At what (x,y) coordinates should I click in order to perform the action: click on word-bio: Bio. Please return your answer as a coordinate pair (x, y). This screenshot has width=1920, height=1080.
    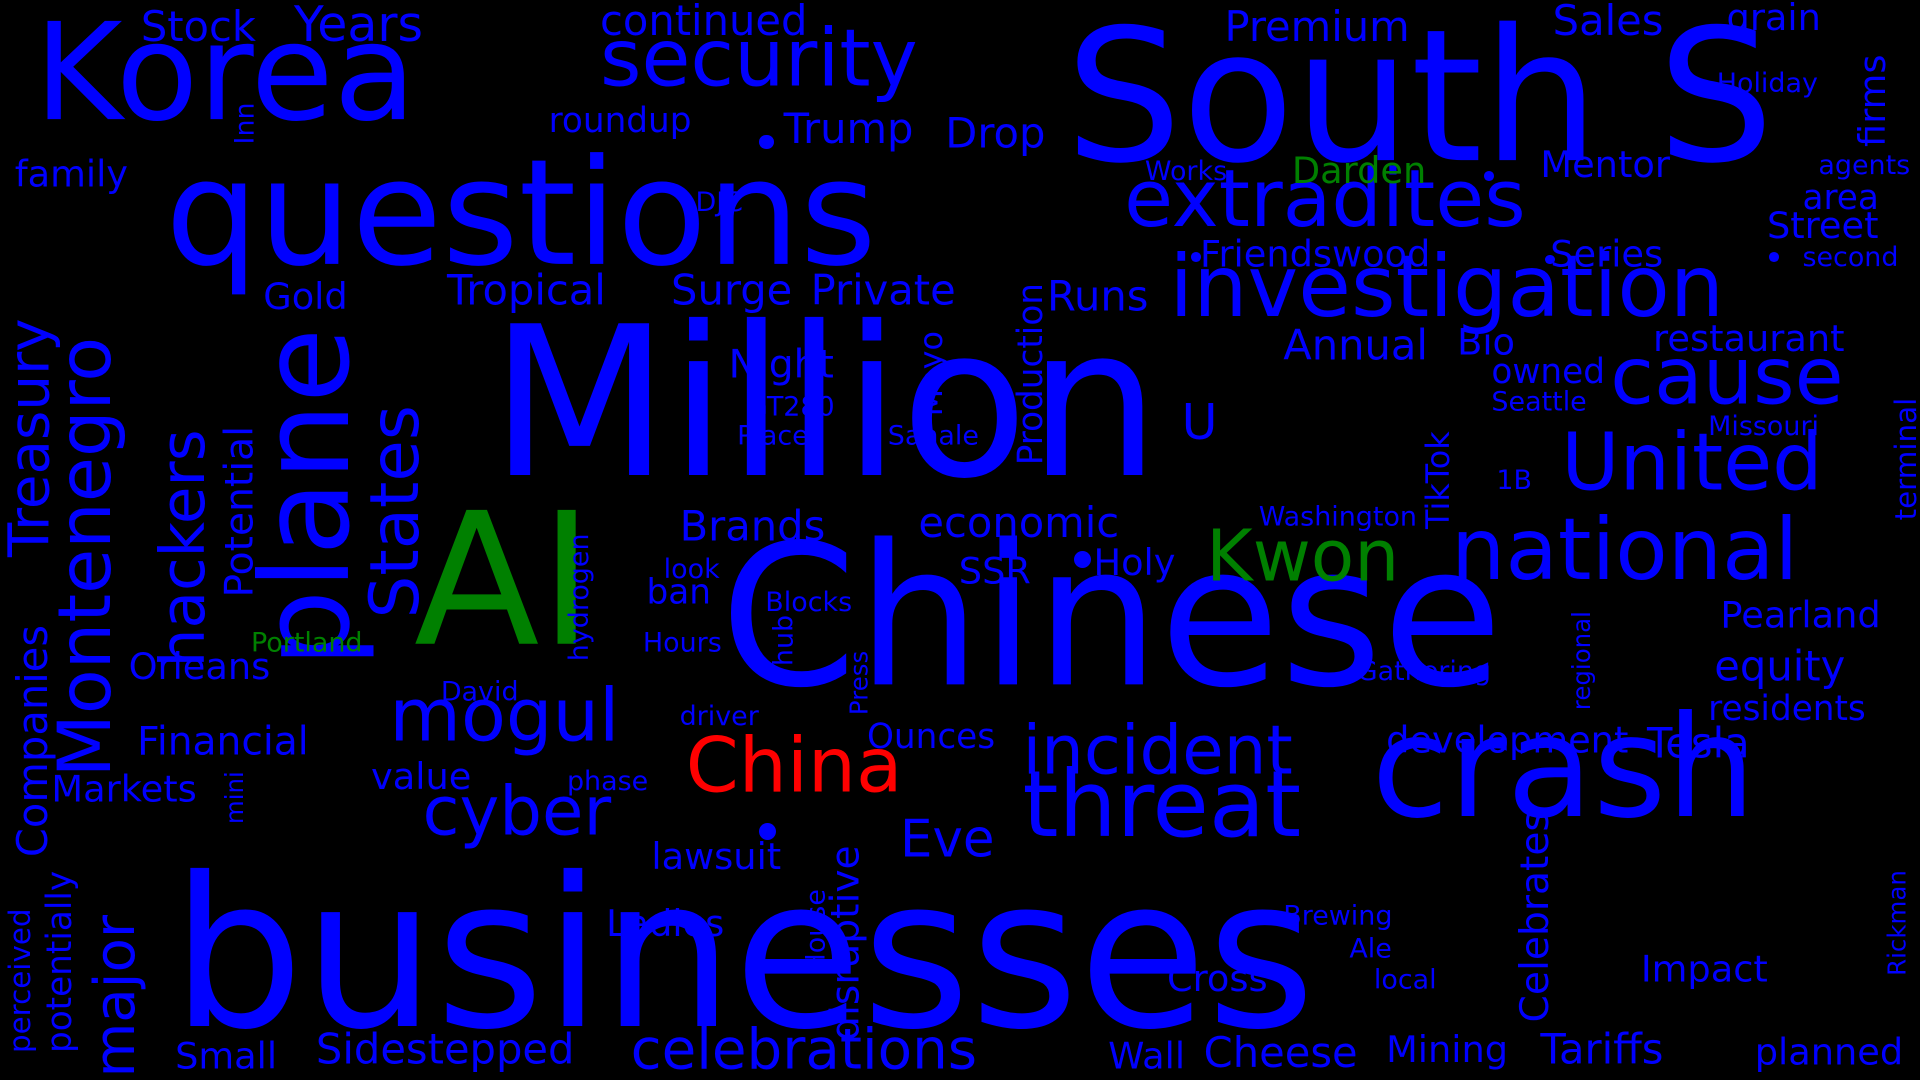
    Looking at the image, I should click on (1486, 342).